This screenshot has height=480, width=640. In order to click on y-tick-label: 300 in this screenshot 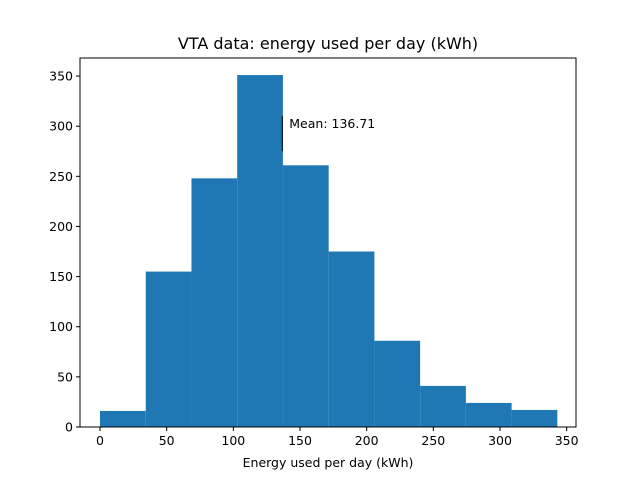, I will do `click(61, 126)`.